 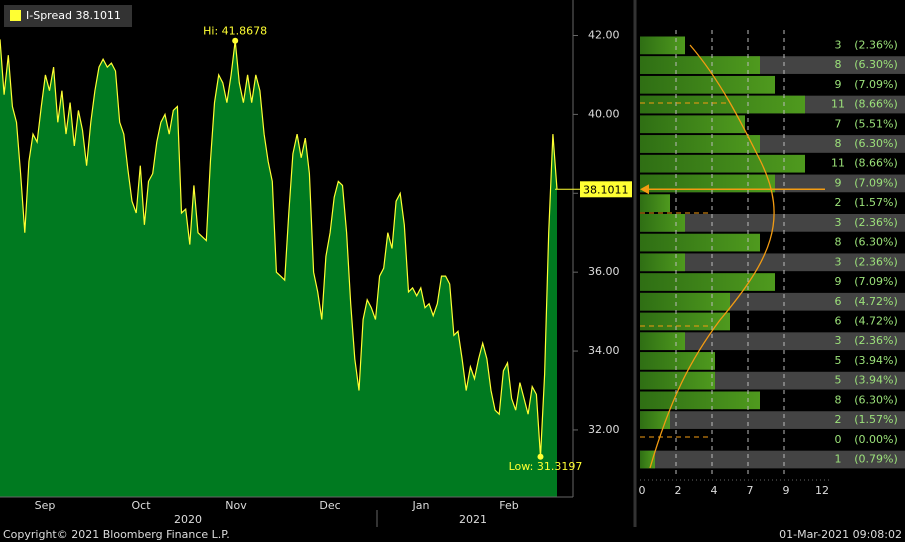 I want to click on percent-label: (8.66%), so click(x=876, y=163).